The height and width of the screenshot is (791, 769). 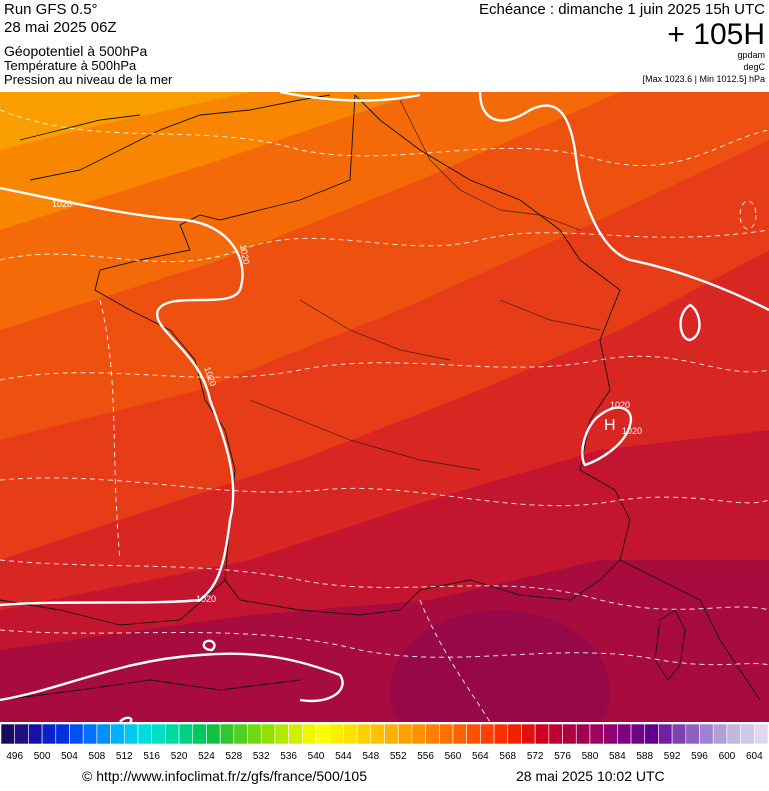 What do you see at coordinates (261, 756) in the screenshot?
I see `legend-label: 532` at bounding box center [261, 756].